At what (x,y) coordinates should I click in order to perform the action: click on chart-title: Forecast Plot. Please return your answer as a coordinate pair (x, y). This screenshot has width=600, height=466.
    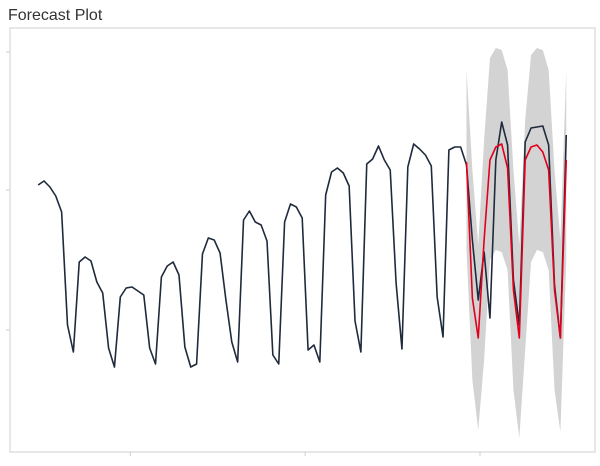
    Looking at the image, I should click on (55, 15).